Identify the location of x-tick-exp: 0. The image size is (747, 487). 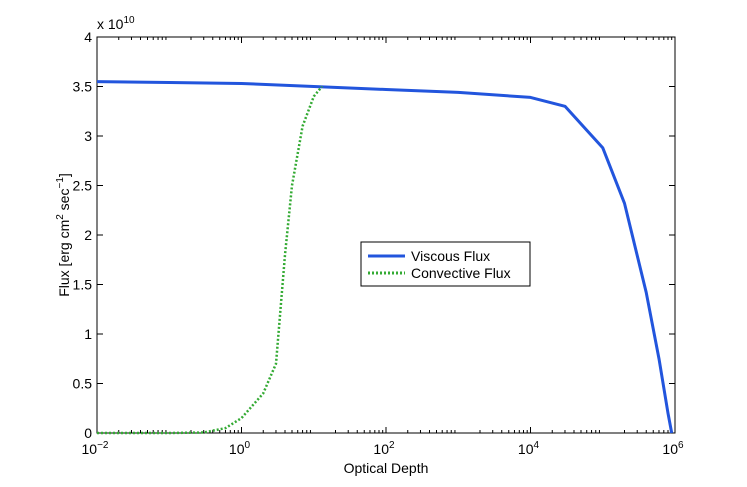
(248, 445).